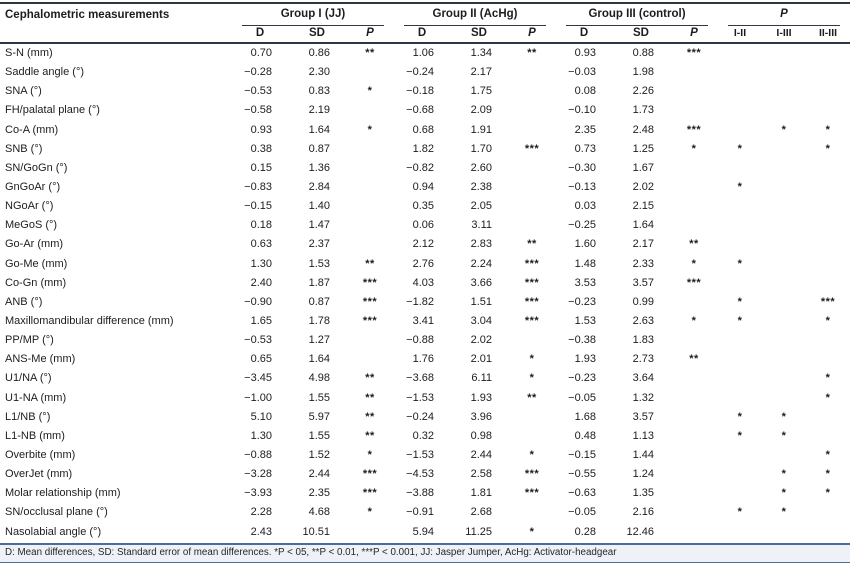  What do you see at coordinates (31, 225) in the screenshot?
I see `measurement-label: MeGoS (°)` at bounding box center [31, 225].